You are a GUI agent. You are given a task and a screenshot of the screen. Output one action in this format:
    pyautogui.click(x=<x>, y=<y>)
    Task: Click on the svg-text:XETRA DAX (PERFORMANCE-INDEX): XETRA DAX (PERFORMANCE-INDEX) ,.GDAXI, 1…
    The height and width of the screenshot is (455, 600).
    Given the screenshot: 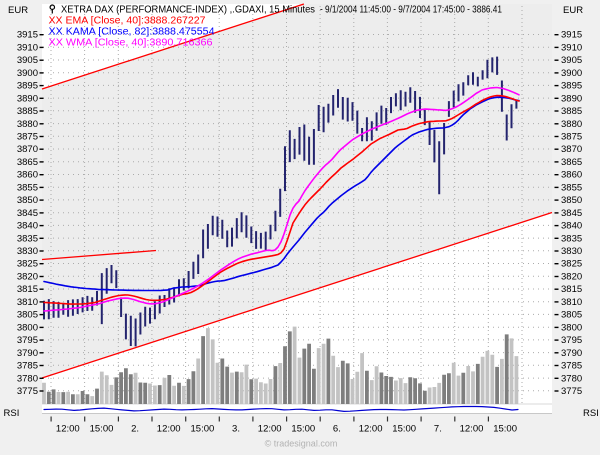 What is the action you would take?
    pyautogui.click(x=188, y=10)
    